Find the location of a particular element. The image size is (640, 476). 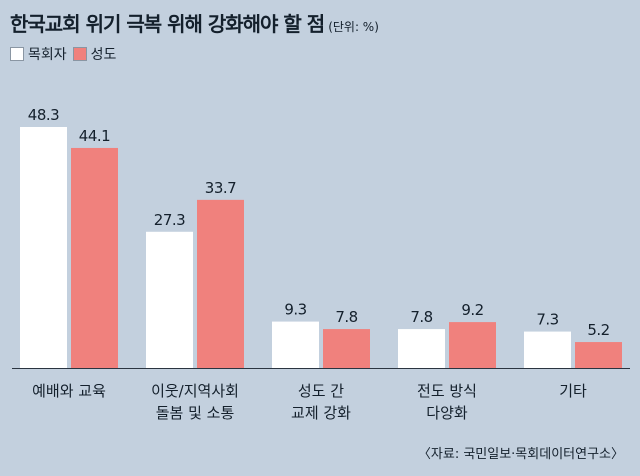

bar-s1-c0 is located at coordinates (94, 257).